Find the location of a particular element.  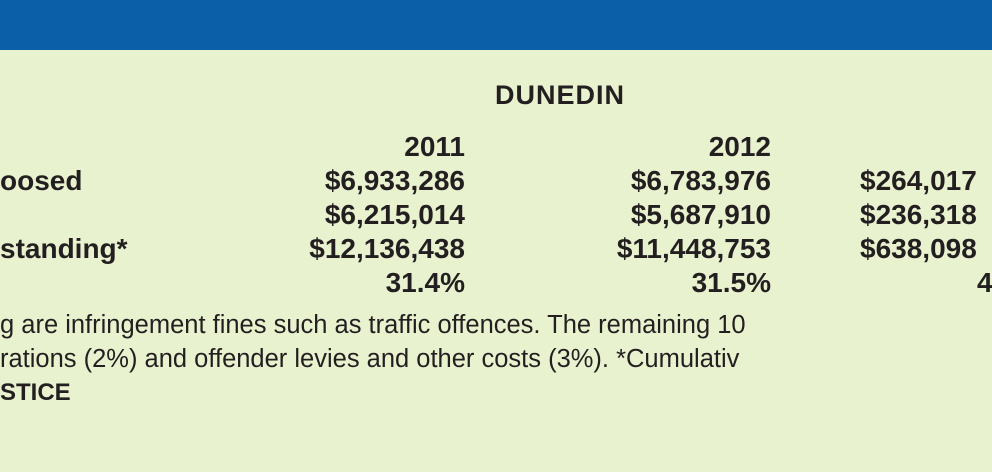

cell-percent-2012: 31.5% is located at coordinates (731, 282).